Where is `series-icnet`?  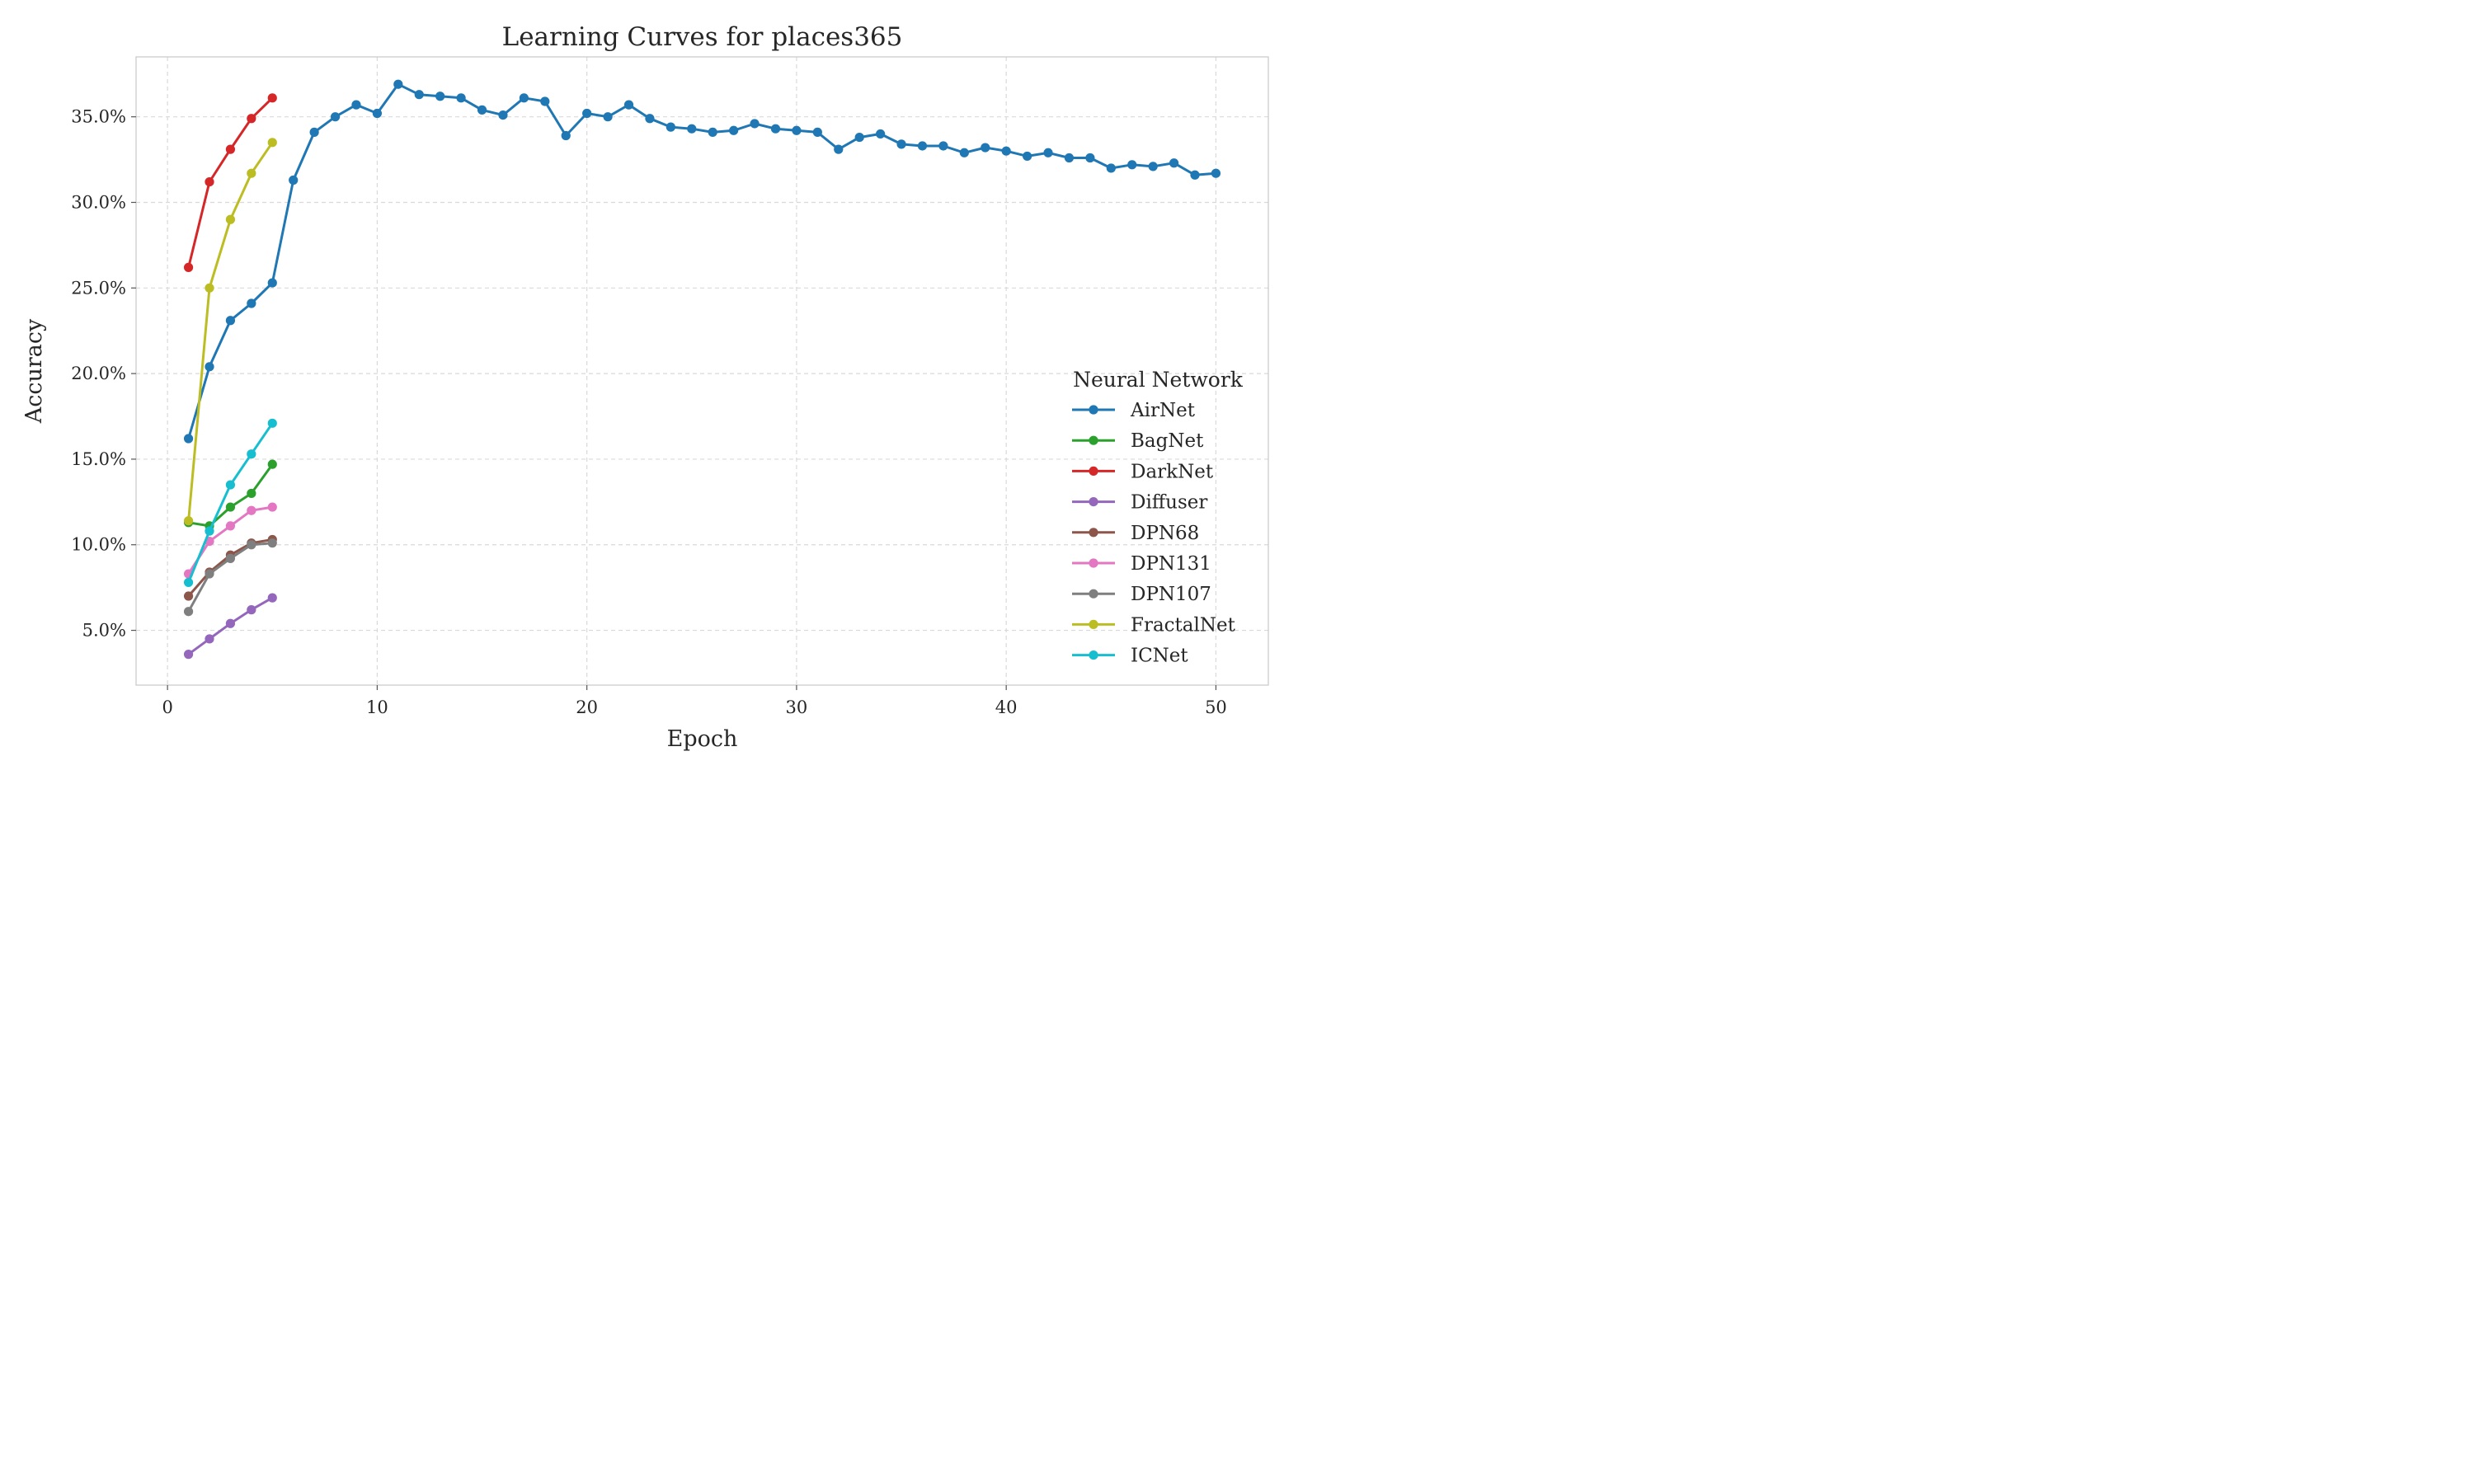
series-icnet is located at coordinates (230, 503).